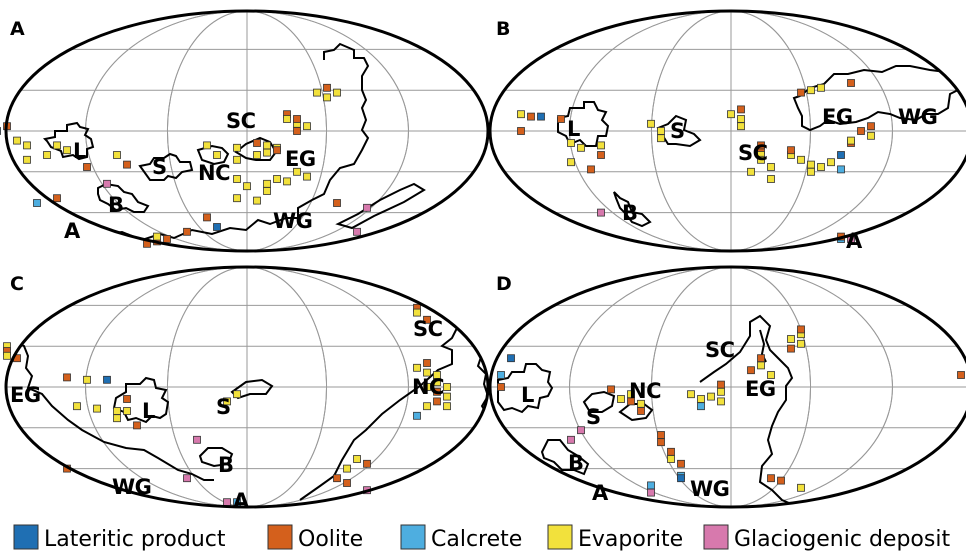  Describe the element at coordinates (842, 539) in the screenshot. I see `legend-label: Glaciogenic deposit` at that location.